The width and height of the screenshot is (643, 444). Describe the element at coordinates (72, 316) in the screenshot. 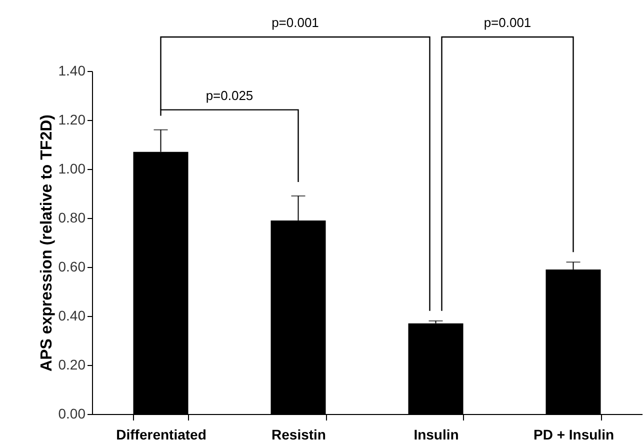

I see `y-tick-label: 0.40` at that location.